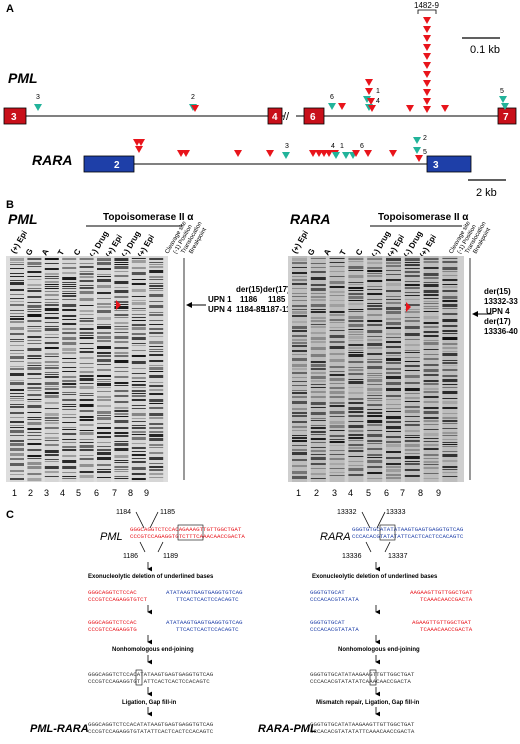 This screenshot has height=744, width=520. What do you see at coordinates (167, 512) in the screenshot?
I see `left-pos-1185: 1185` at bounding box center [167, 512].